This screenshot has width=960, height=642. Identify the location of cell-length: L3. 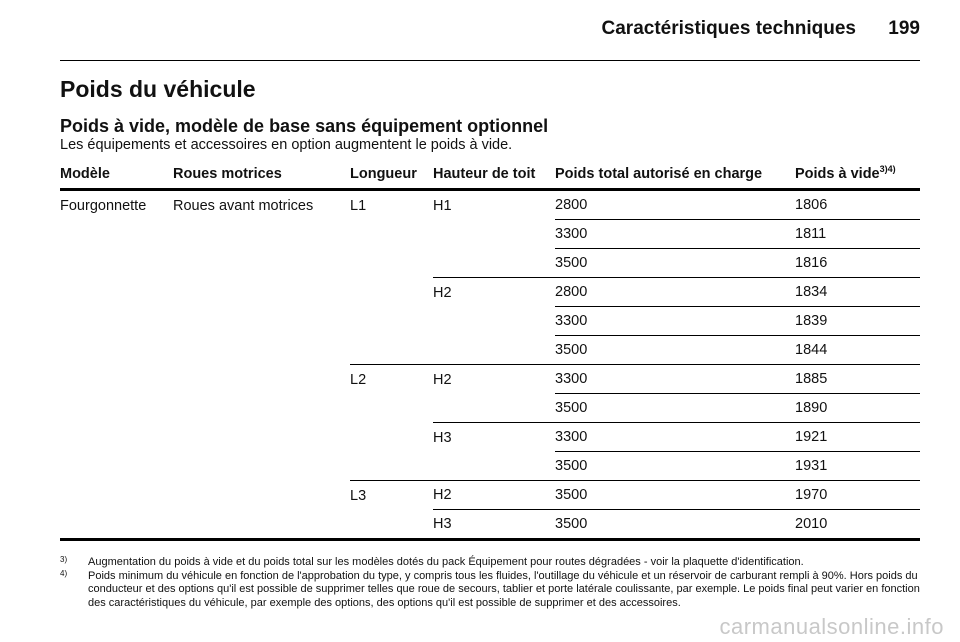
(391, 510).